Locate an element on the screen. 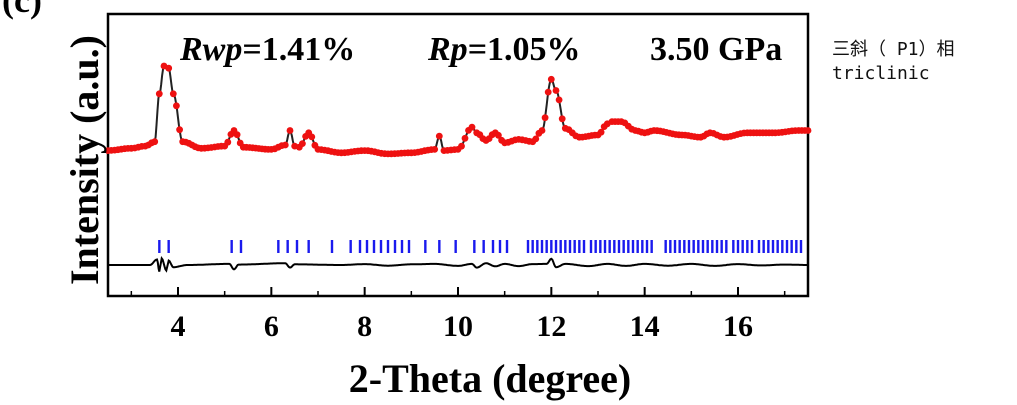  x-tick-label: 4 is located at coordinates (178, 326).